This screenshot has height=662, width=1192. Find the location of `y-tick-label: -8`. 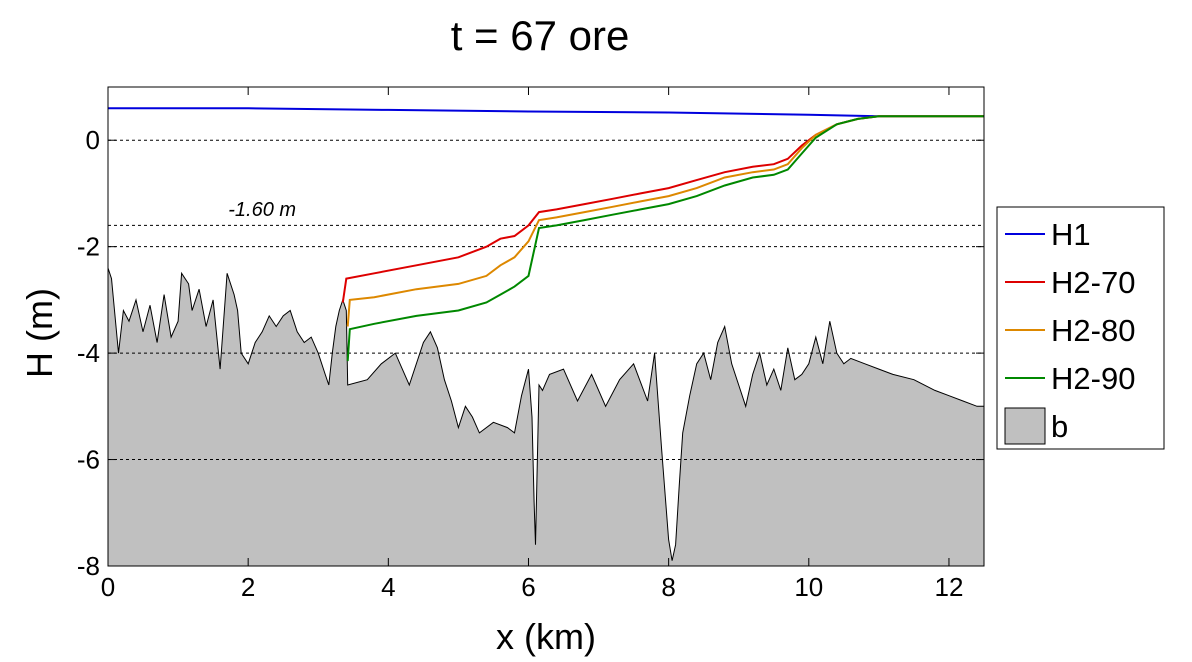

y-tick-label: -8 is located at coordinates (88, 566).